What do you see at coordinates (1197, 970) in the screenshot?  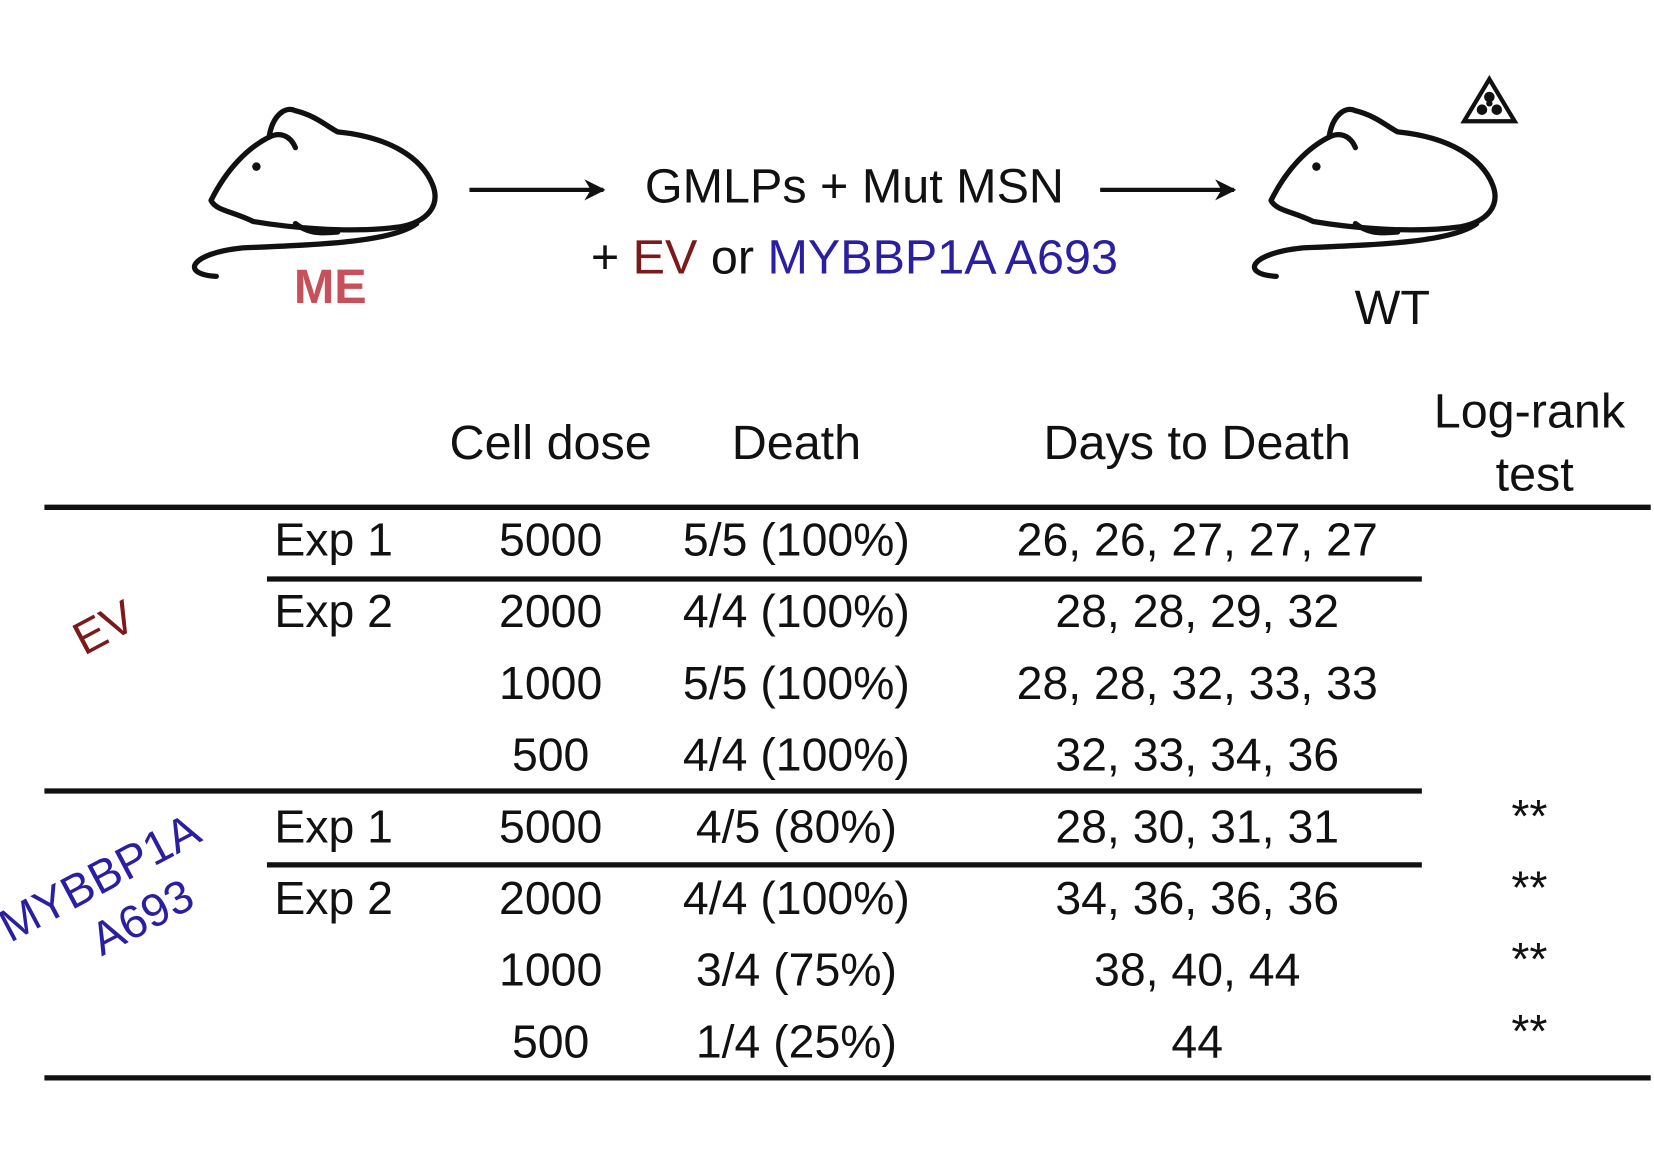 I see `days-cell: 38, 40, 44` at bounding box center [1197, 970].